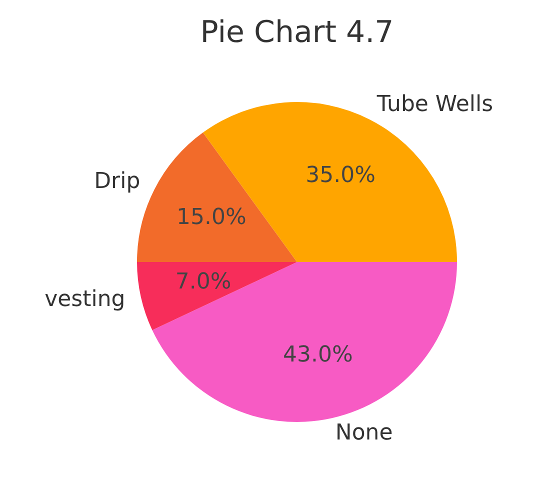 Image resolution: width=558 pixels, height=485 pixels. Describe the element at coordinates (297, 32) in the screenshot. I see `chart-title: Pie Chart 4.7` at that location.